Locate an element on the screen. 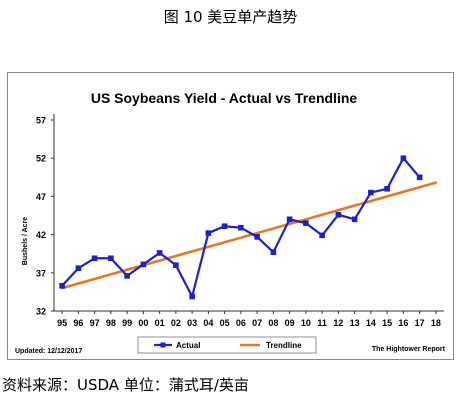 The width and height of the screenshot is (461, 402). x-tick-label: 95 is located at coordinates (62, 323).